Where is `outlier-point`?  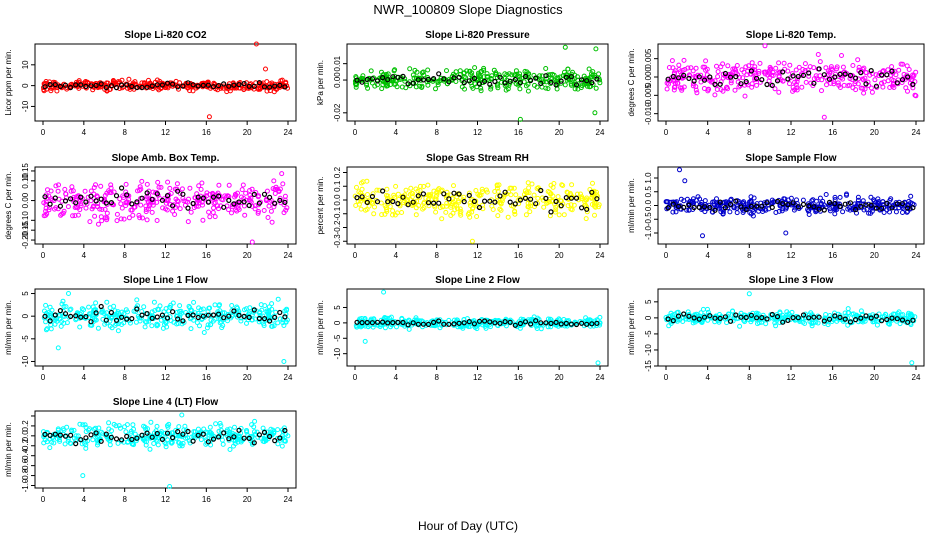 outlier-point is located at coordinates (265, 69).